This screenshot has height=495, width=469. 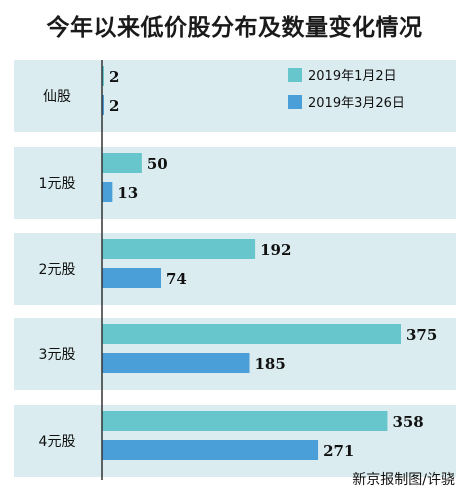 I want to click on data-label-s2-0: 2, so click(x=114, y=106).